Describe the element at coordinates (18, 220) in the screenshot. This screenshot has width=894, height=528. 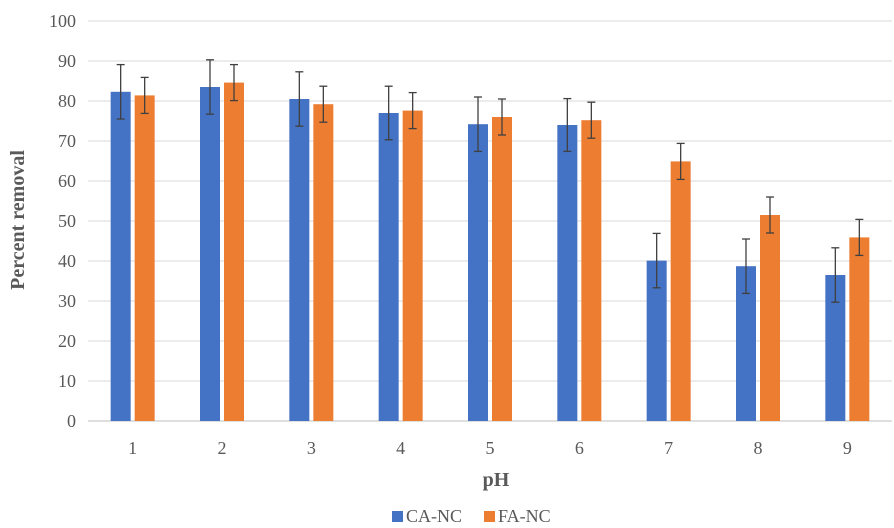
I see `y-axis-title: Percent removal` at that location.